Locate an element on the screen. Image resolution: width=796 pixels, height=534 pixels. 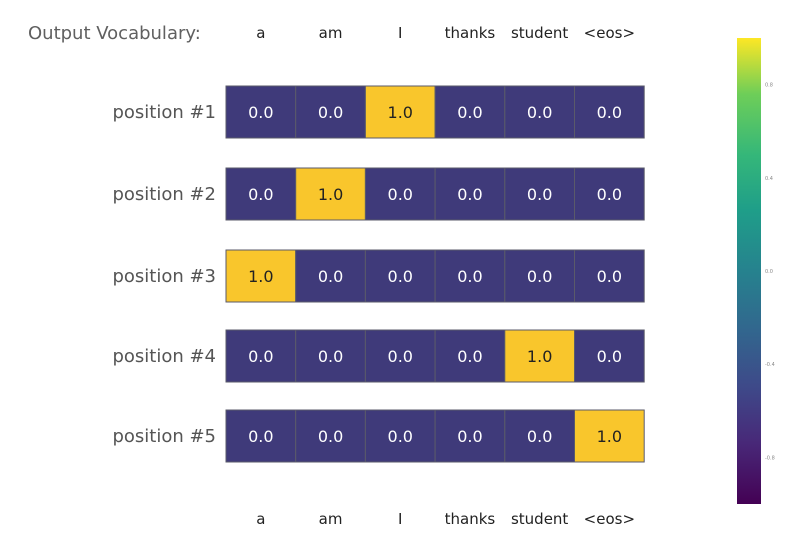
row-label: position #5 is located at coordinates (164, 436).